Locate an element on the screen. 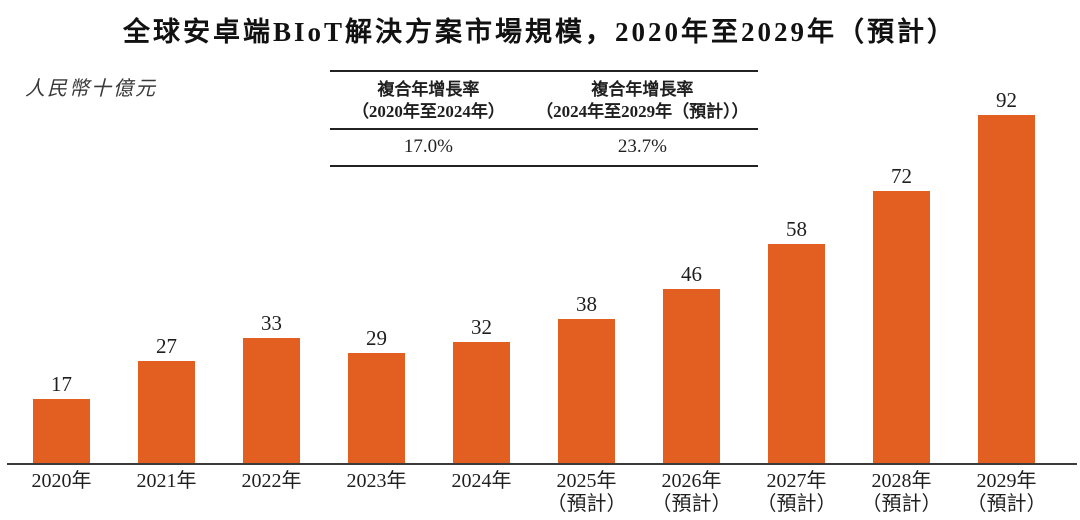 This screenshot has height=520, width=1080. x-axis-label-line: 2021年 is located at coordinates (166, 481).